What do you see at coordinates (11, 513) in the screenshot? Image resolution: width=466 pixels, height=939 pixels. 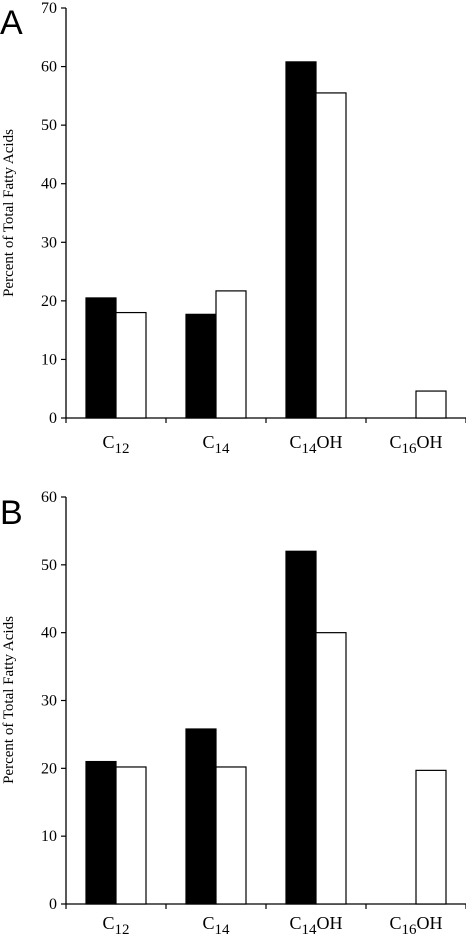 I see `panel-label: B` at bounding box center [11, 513].